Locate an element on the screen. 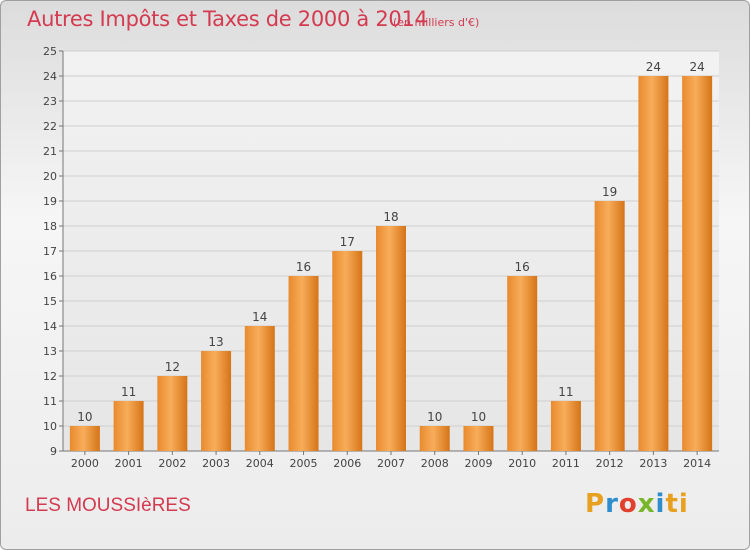 This screenshot has height=550, width=750. bar-value-label: 13 is located at coordinates (215, 342).